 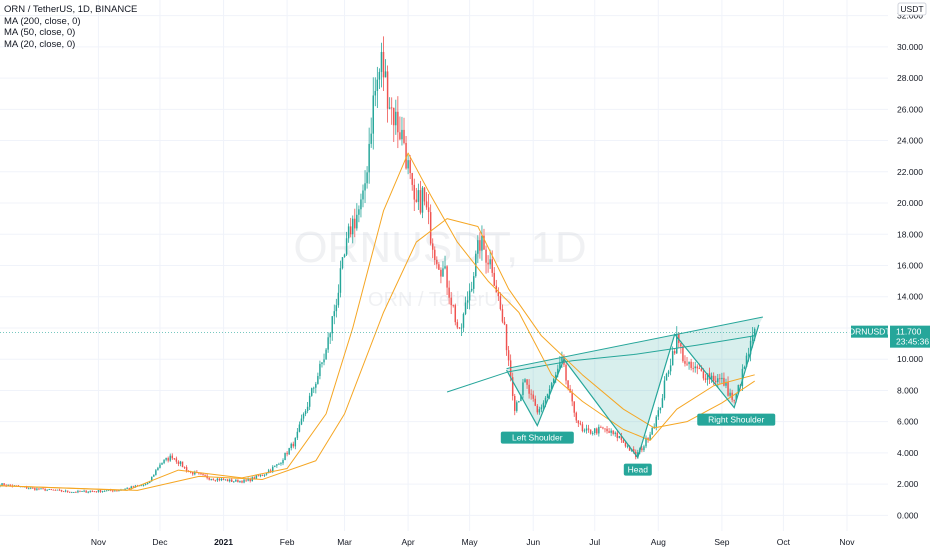 I want to click on time-tick-label: 2021, so click(x=223, y=542).